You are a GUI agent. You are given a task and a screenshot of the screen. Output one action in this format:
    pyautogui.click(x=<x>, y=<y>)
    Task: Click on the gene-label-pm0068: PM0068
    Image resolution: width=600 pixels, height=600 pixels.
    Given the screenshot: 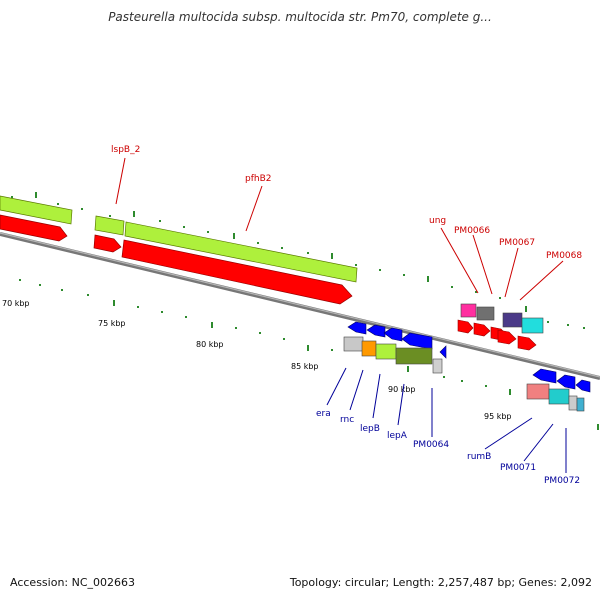 What is the action you would take?
    pyautogui.click(x=564, y=256)
    